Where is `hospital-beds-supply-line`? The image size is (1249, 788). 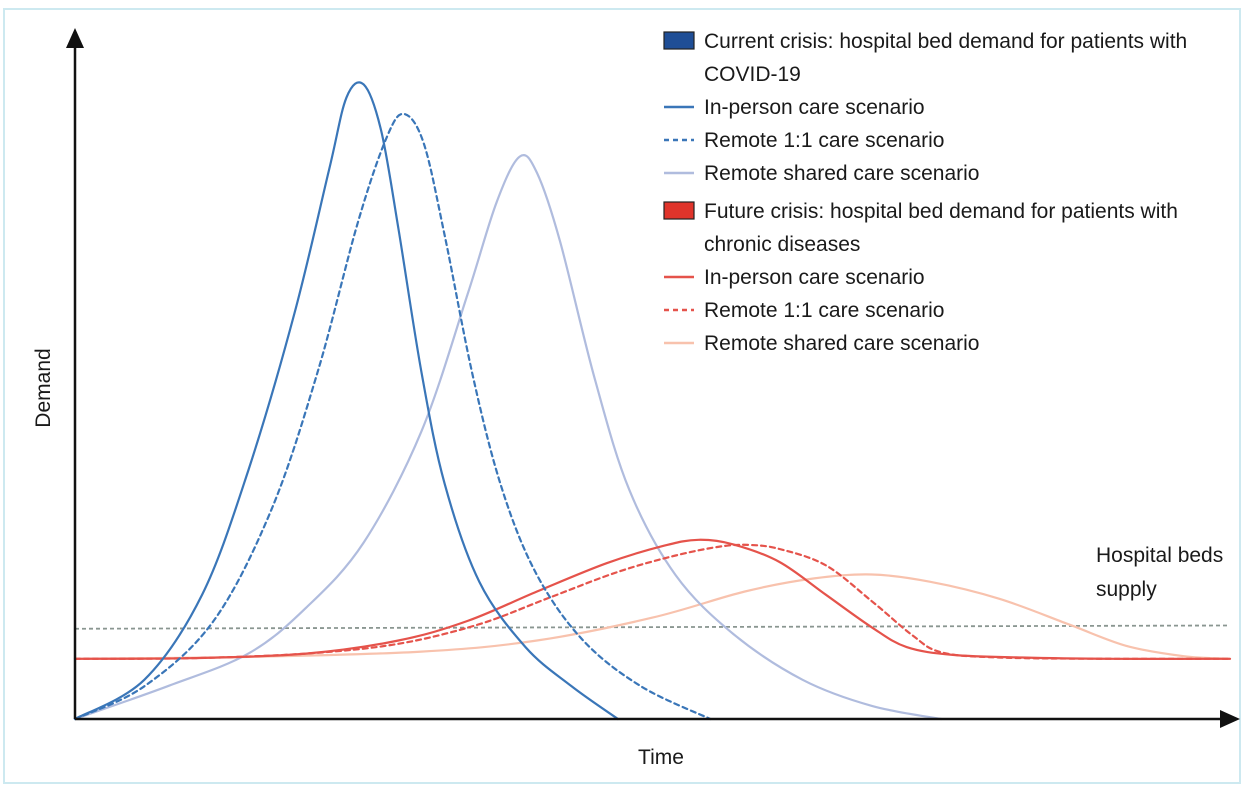
hospital-beds-supply-line is located at coordinates (652, 627).